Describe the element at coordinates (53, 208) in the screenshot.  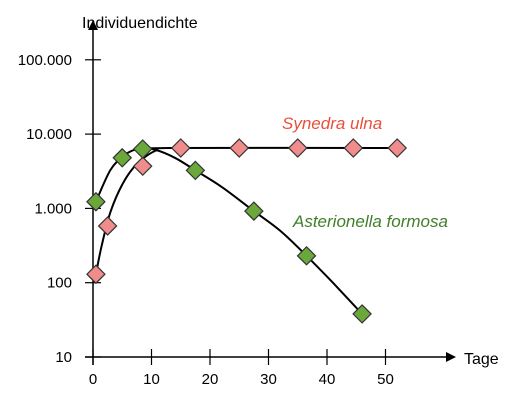
I see `y-tick-label: 1.000` at that location.